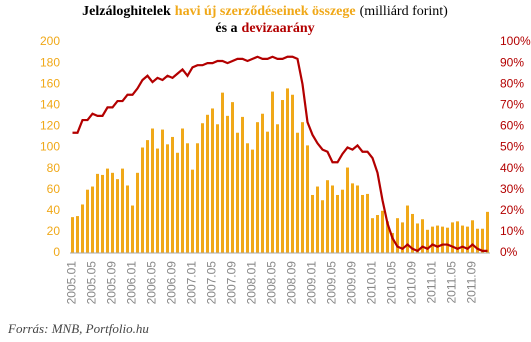  I want to click on y-tick-label: 0, so click(56, 252).